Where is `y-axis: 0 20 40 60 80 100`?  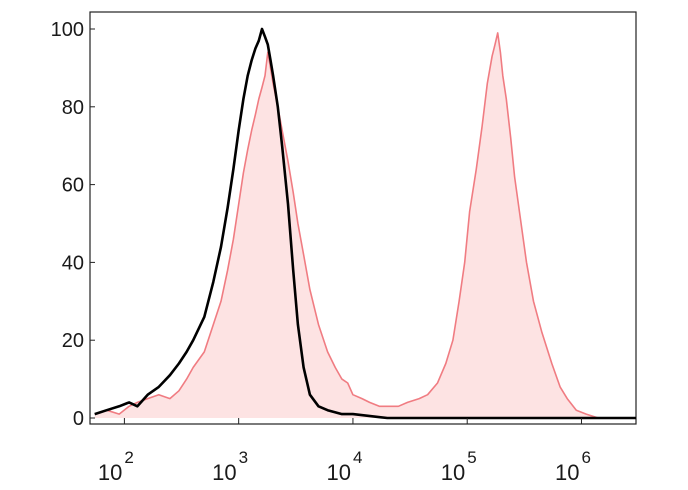 y-axis: 0 20 40 60 80 100 is located at coordinates (73, 224).